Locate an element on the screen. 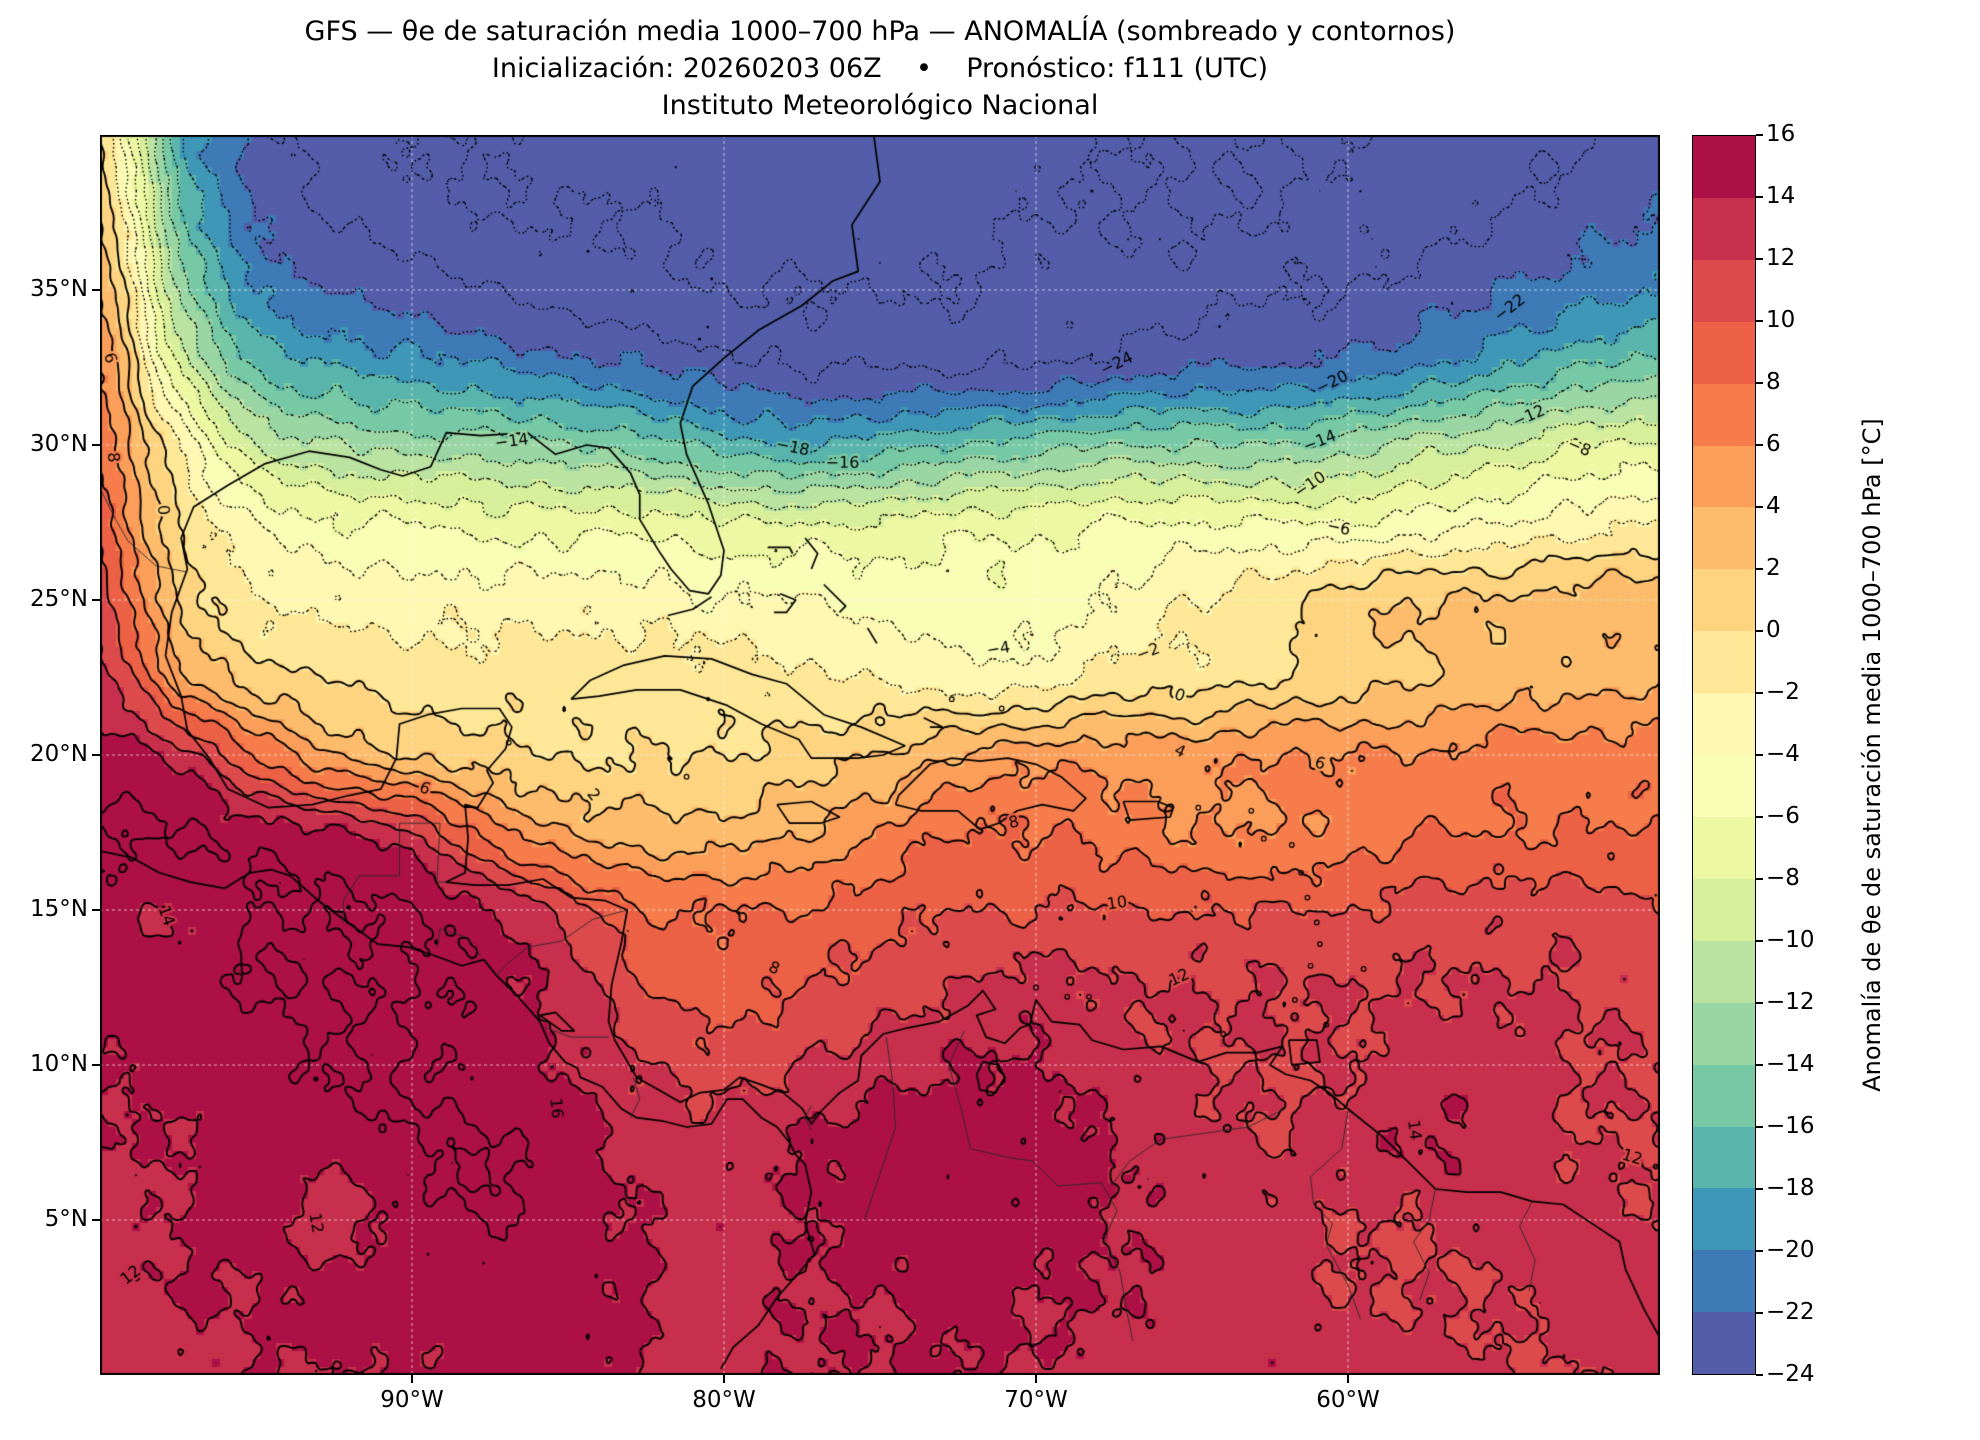 The height and width of the screenshot is (1440, 1980). colorbar-tick-label: −20 is located at coordinates (1790, 1250).